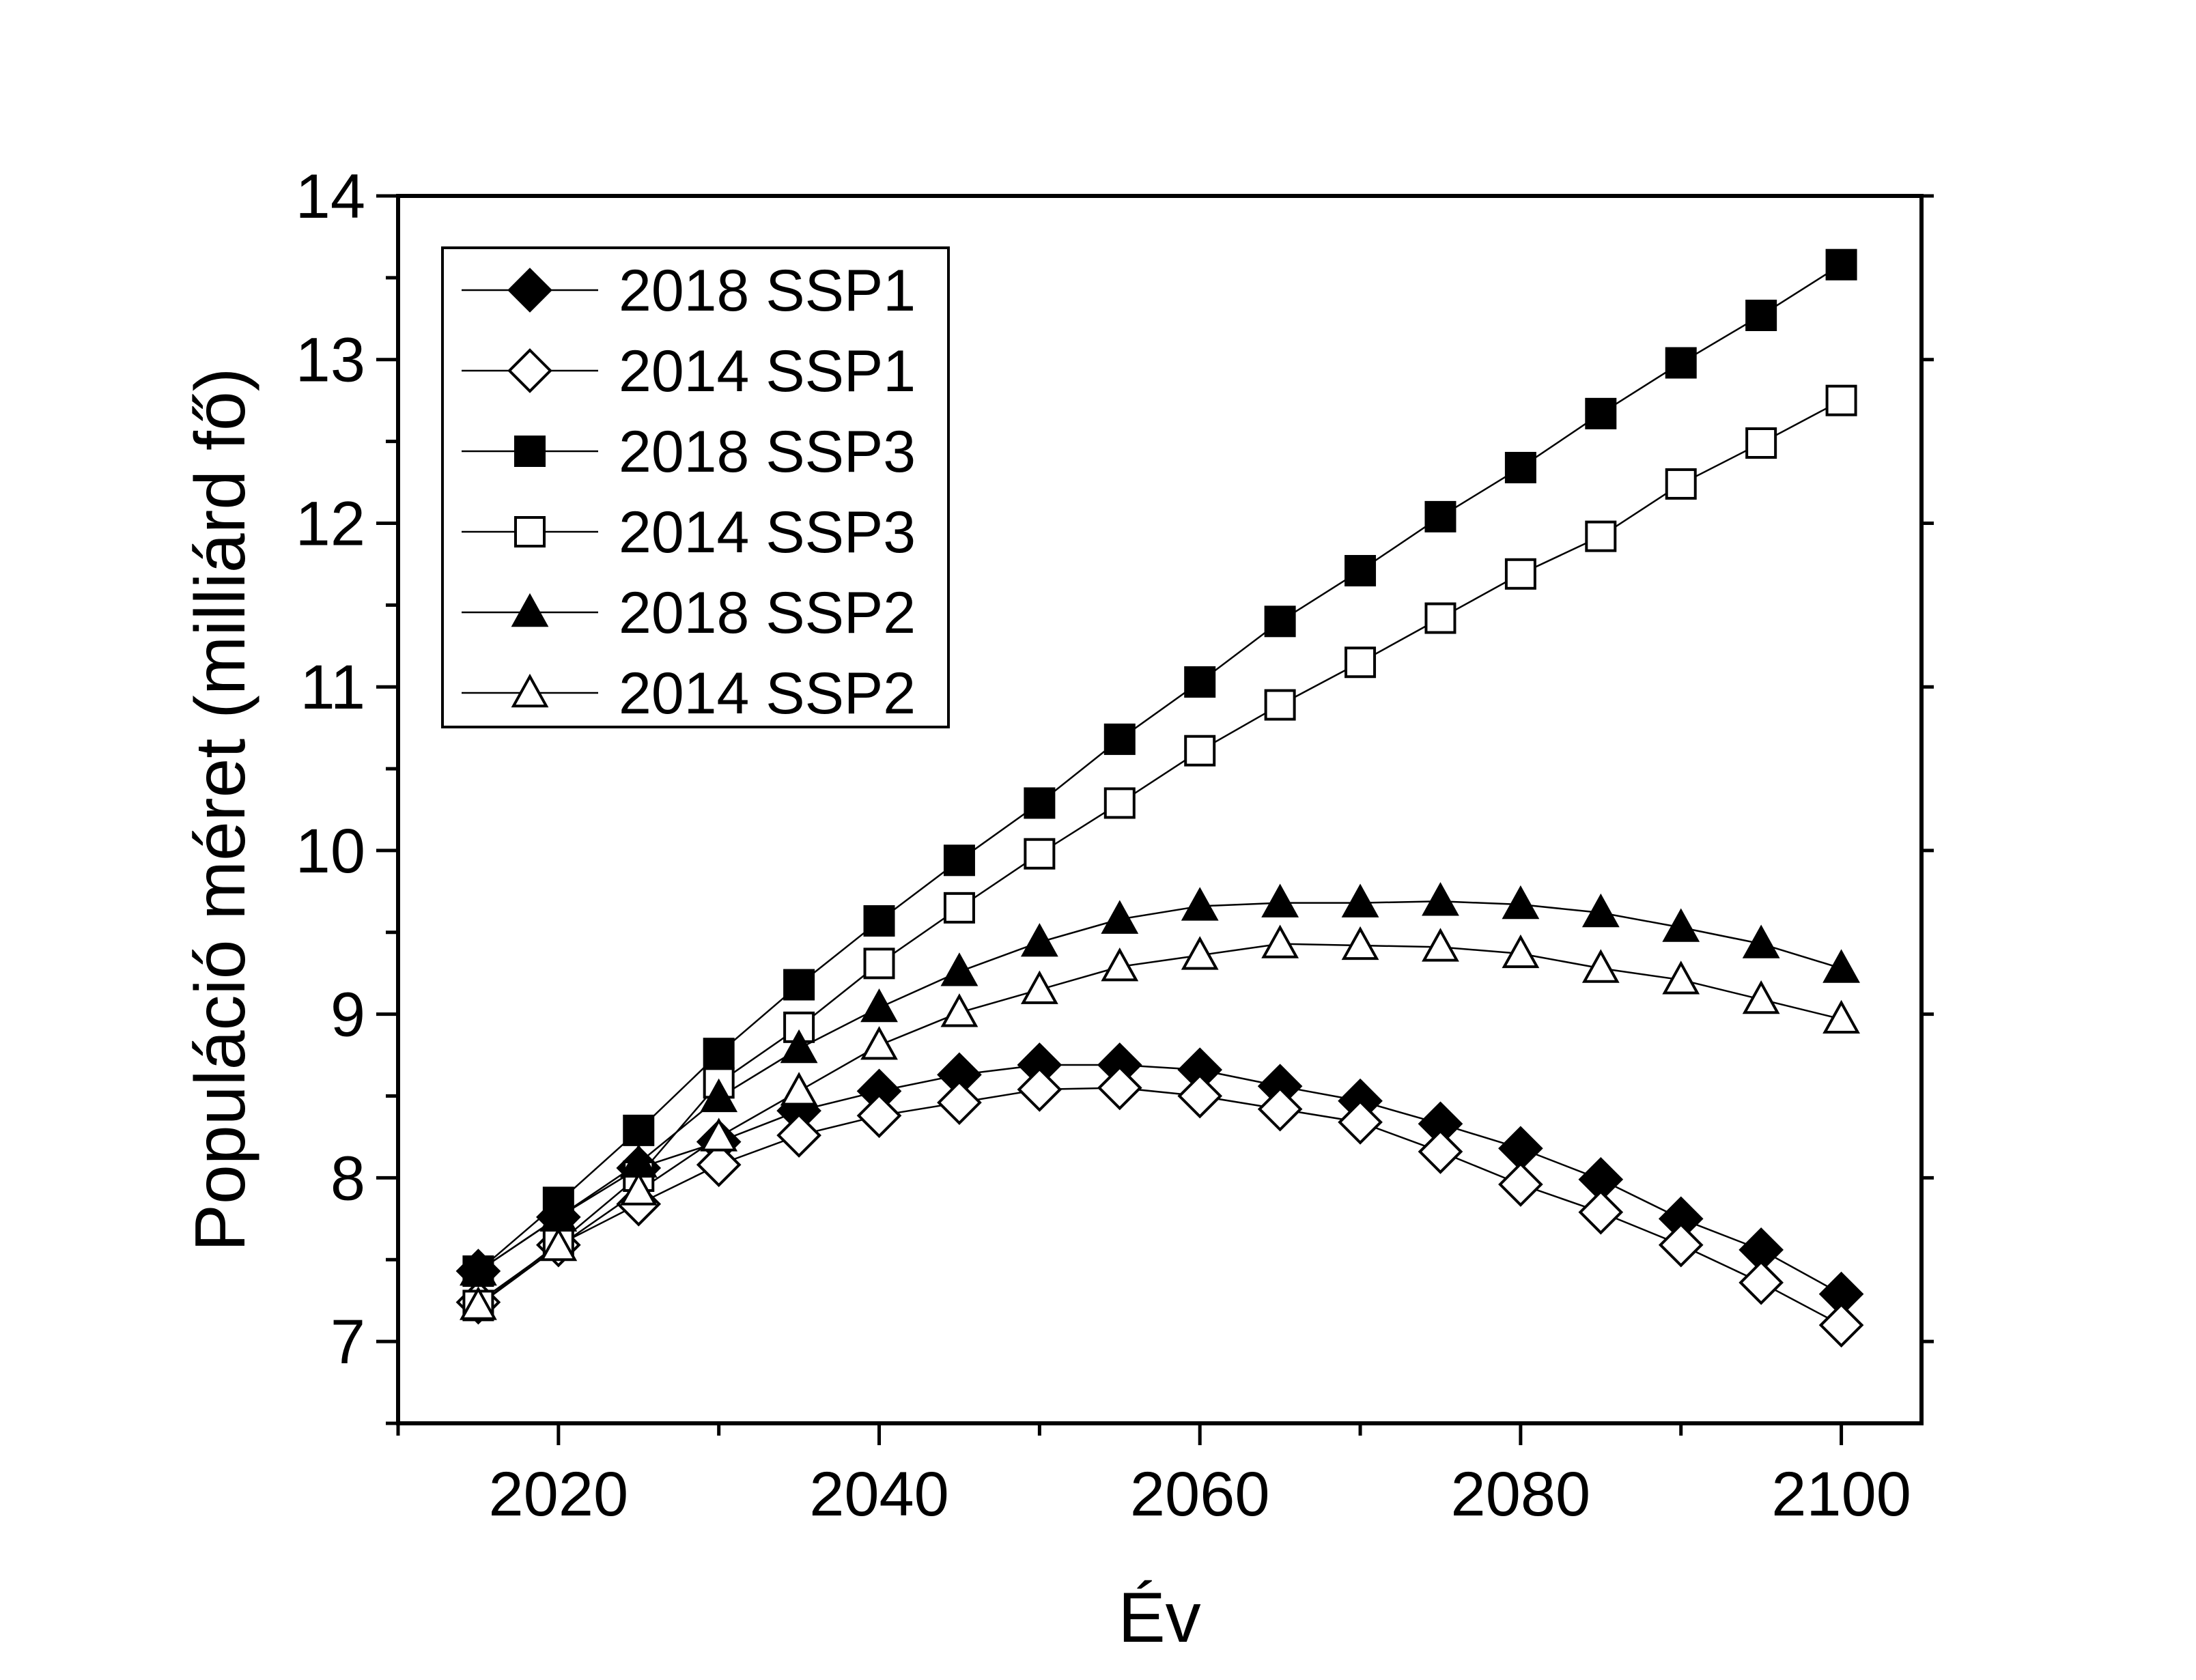 This screenshot has width=2196, height=1680. Describe the element at coordinates (333, 687) in the screenshot. I see `y-tick-label: 11` at that location.